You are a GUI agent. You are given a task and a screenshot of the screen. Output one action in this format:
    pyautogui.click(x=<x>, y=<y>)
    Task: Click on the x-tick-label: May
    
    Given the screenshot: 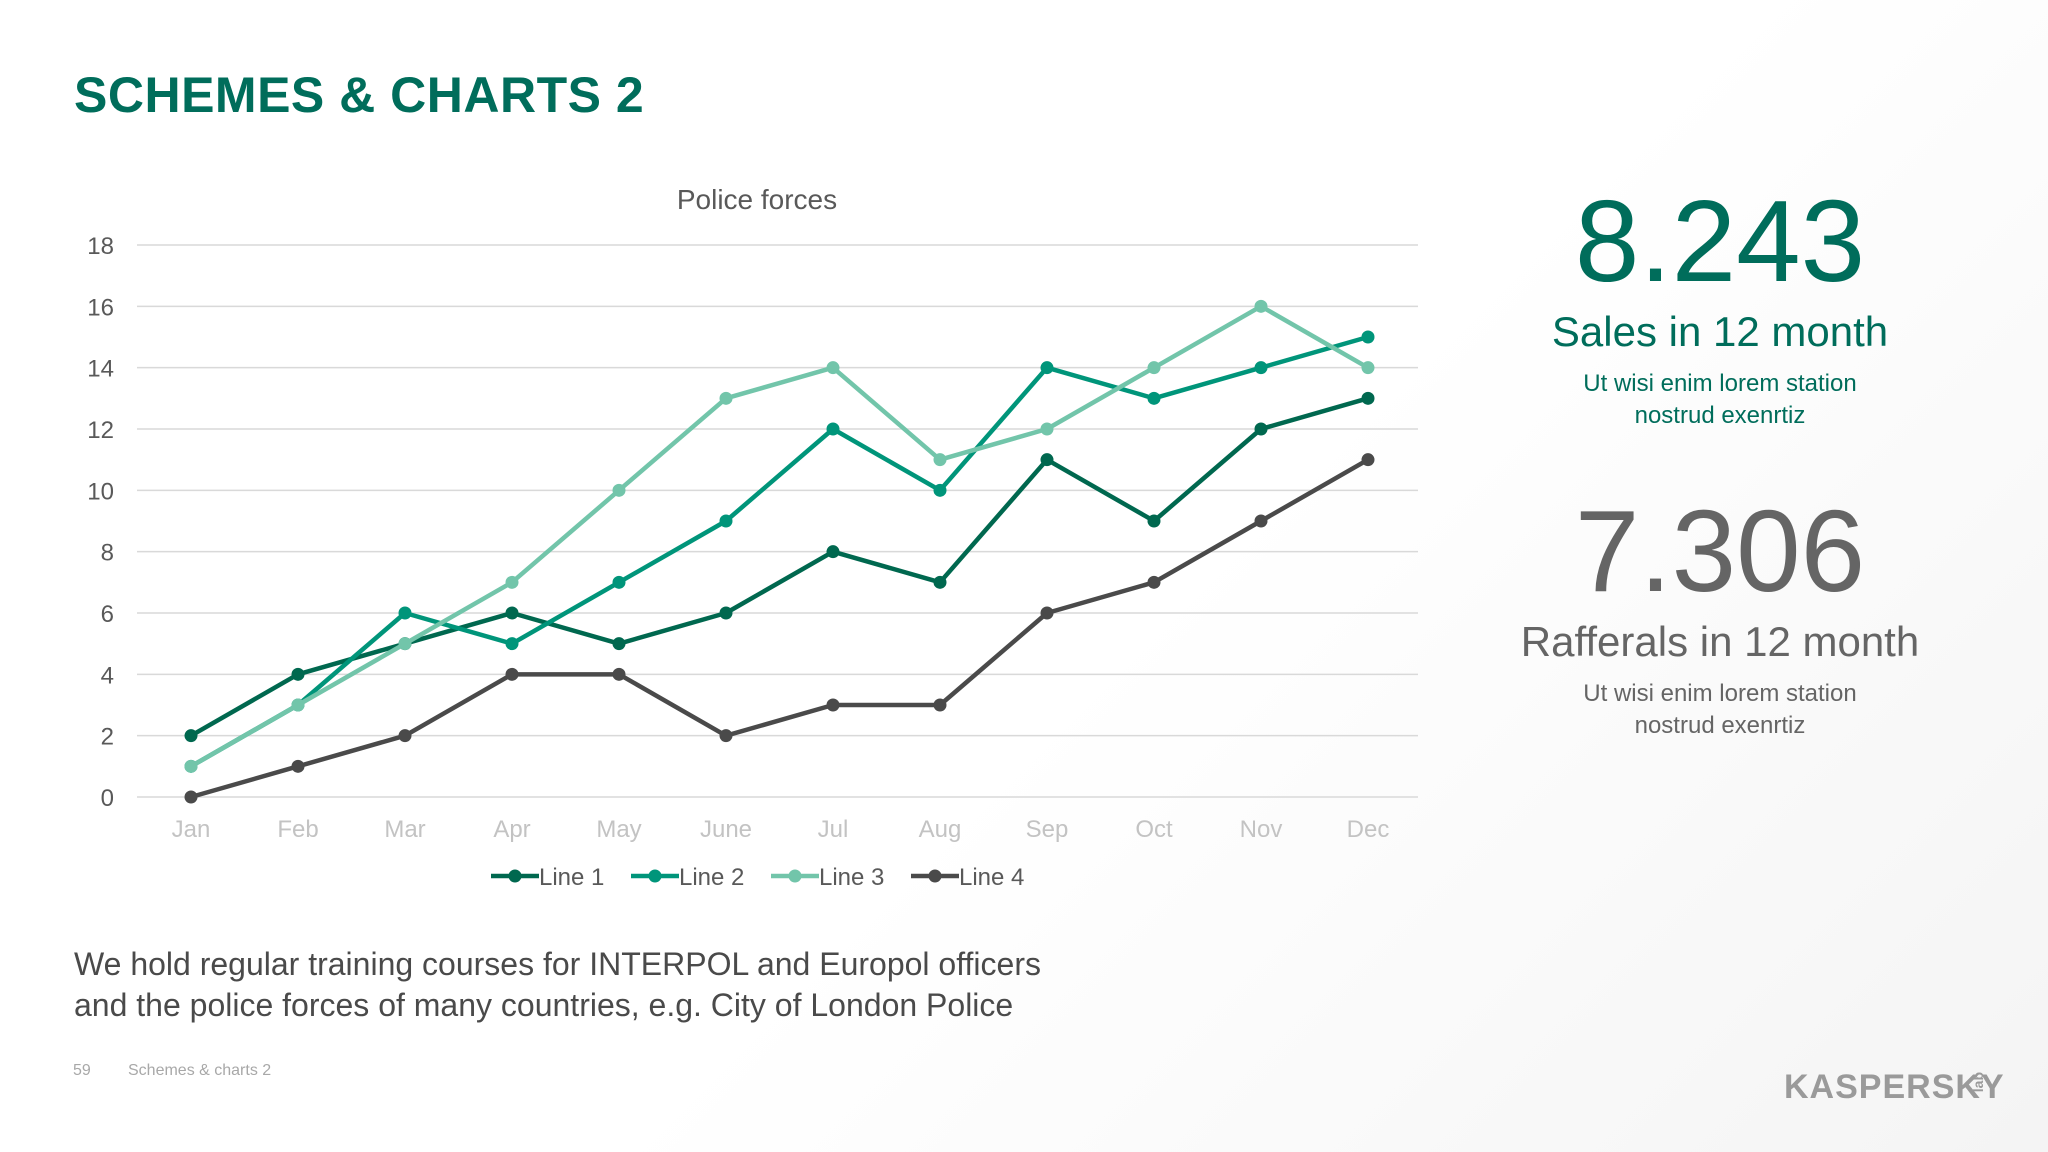 What is the action you would take?
    pyautogui.click(x=618, y=829)
    